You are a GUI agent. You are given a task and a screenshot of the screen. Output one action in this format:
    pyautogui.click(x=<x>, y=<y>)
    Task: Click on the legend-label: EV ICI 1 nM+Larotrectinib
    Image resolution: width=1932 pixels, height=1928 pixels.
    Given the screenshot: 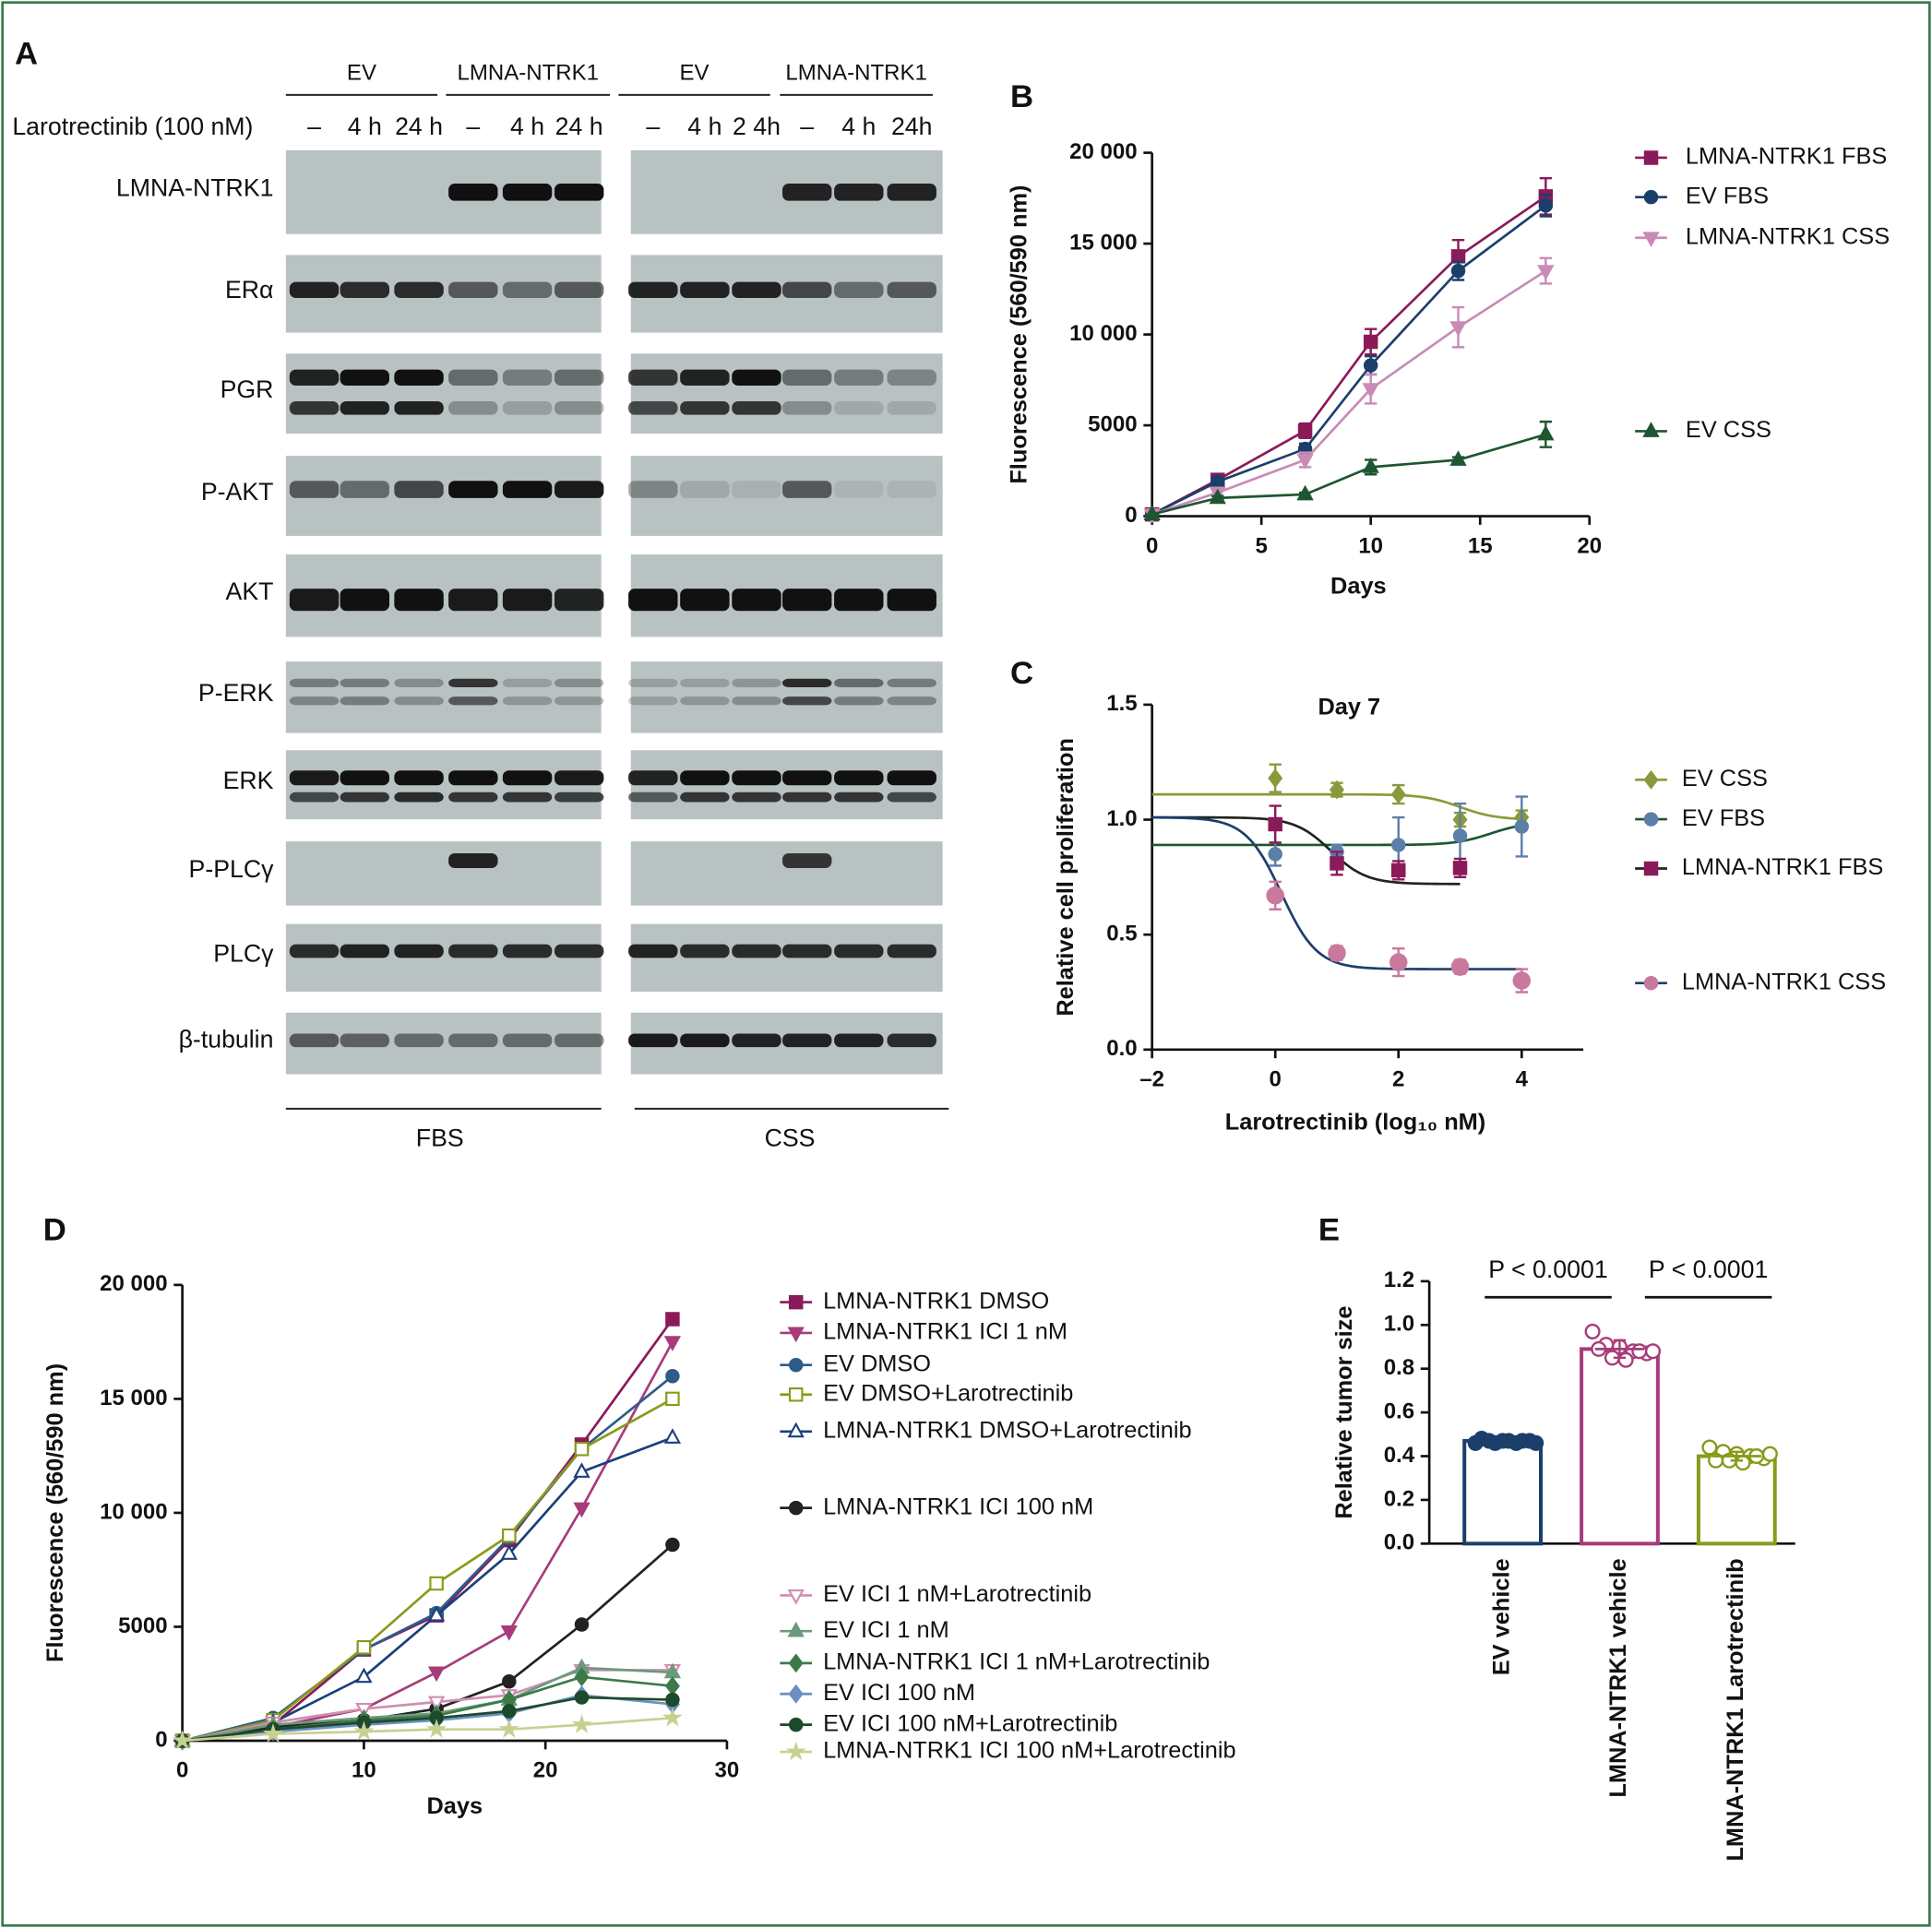 What is the action you would take?
    pyautogui.click(x=957, y=1594)
    